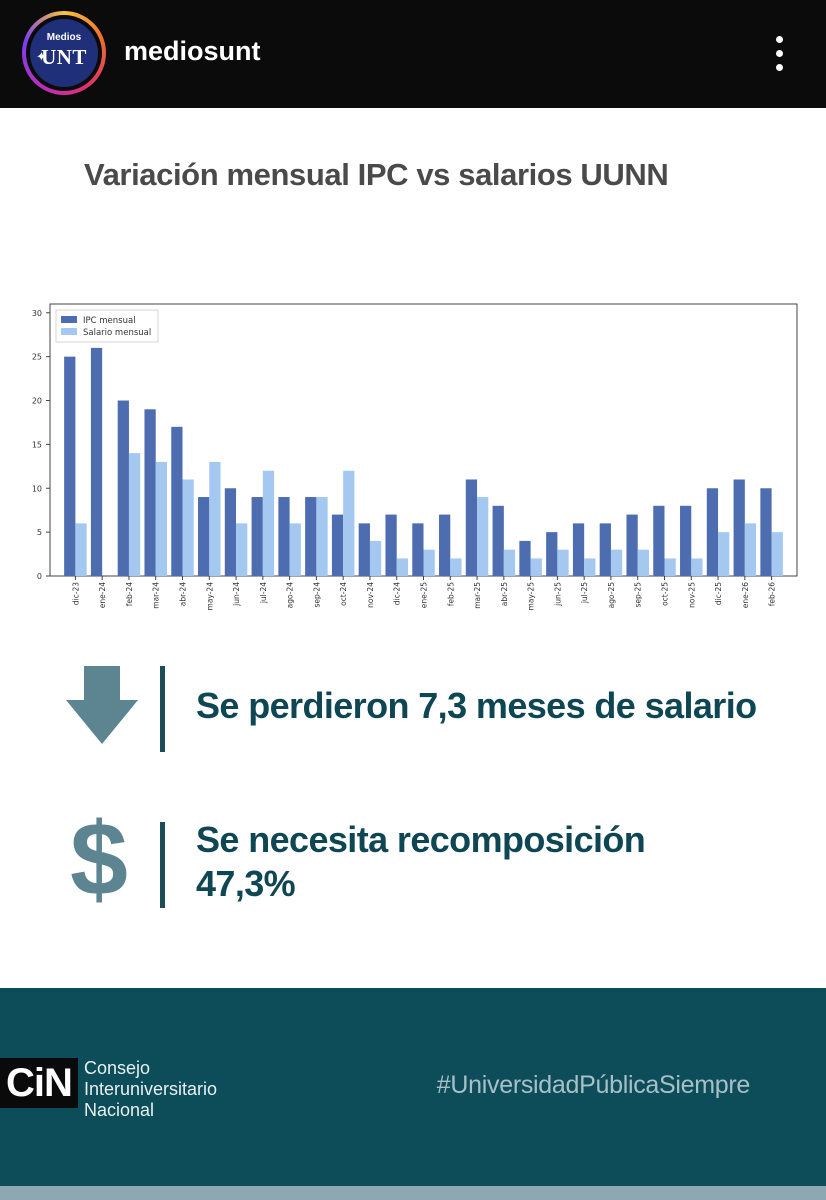  Describe the element at coordinates (413, 1193) in the screenshot. I see `footer-strip` at that location.